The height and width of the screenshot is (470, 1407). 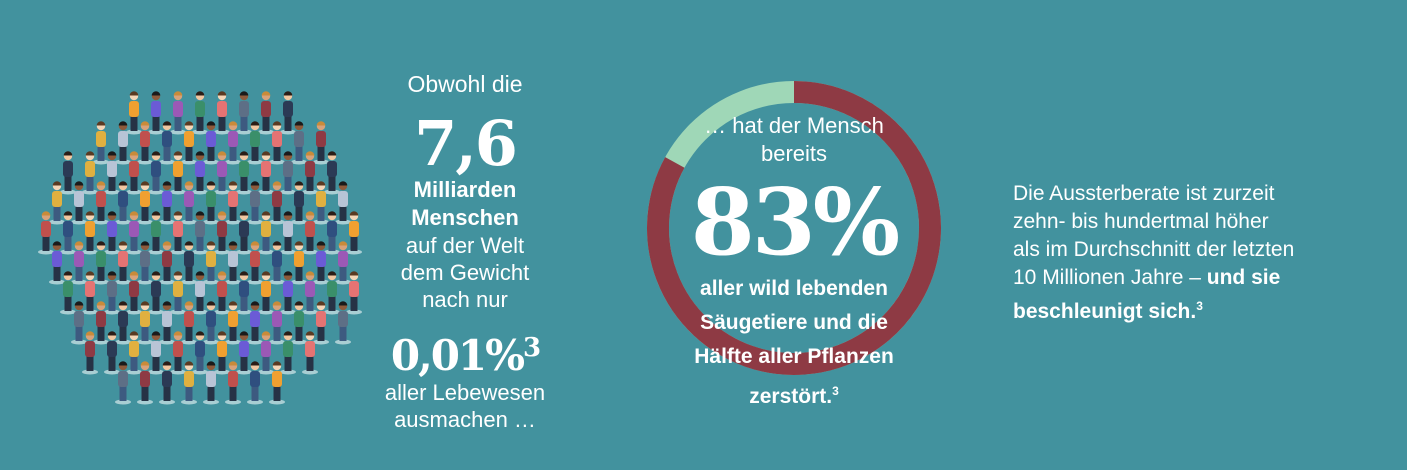 What do you see at coordinates (794, 322) in the screenshot?
I see `destruction-desc-2: Säugetiere und die` at bounding box center [794, 322].